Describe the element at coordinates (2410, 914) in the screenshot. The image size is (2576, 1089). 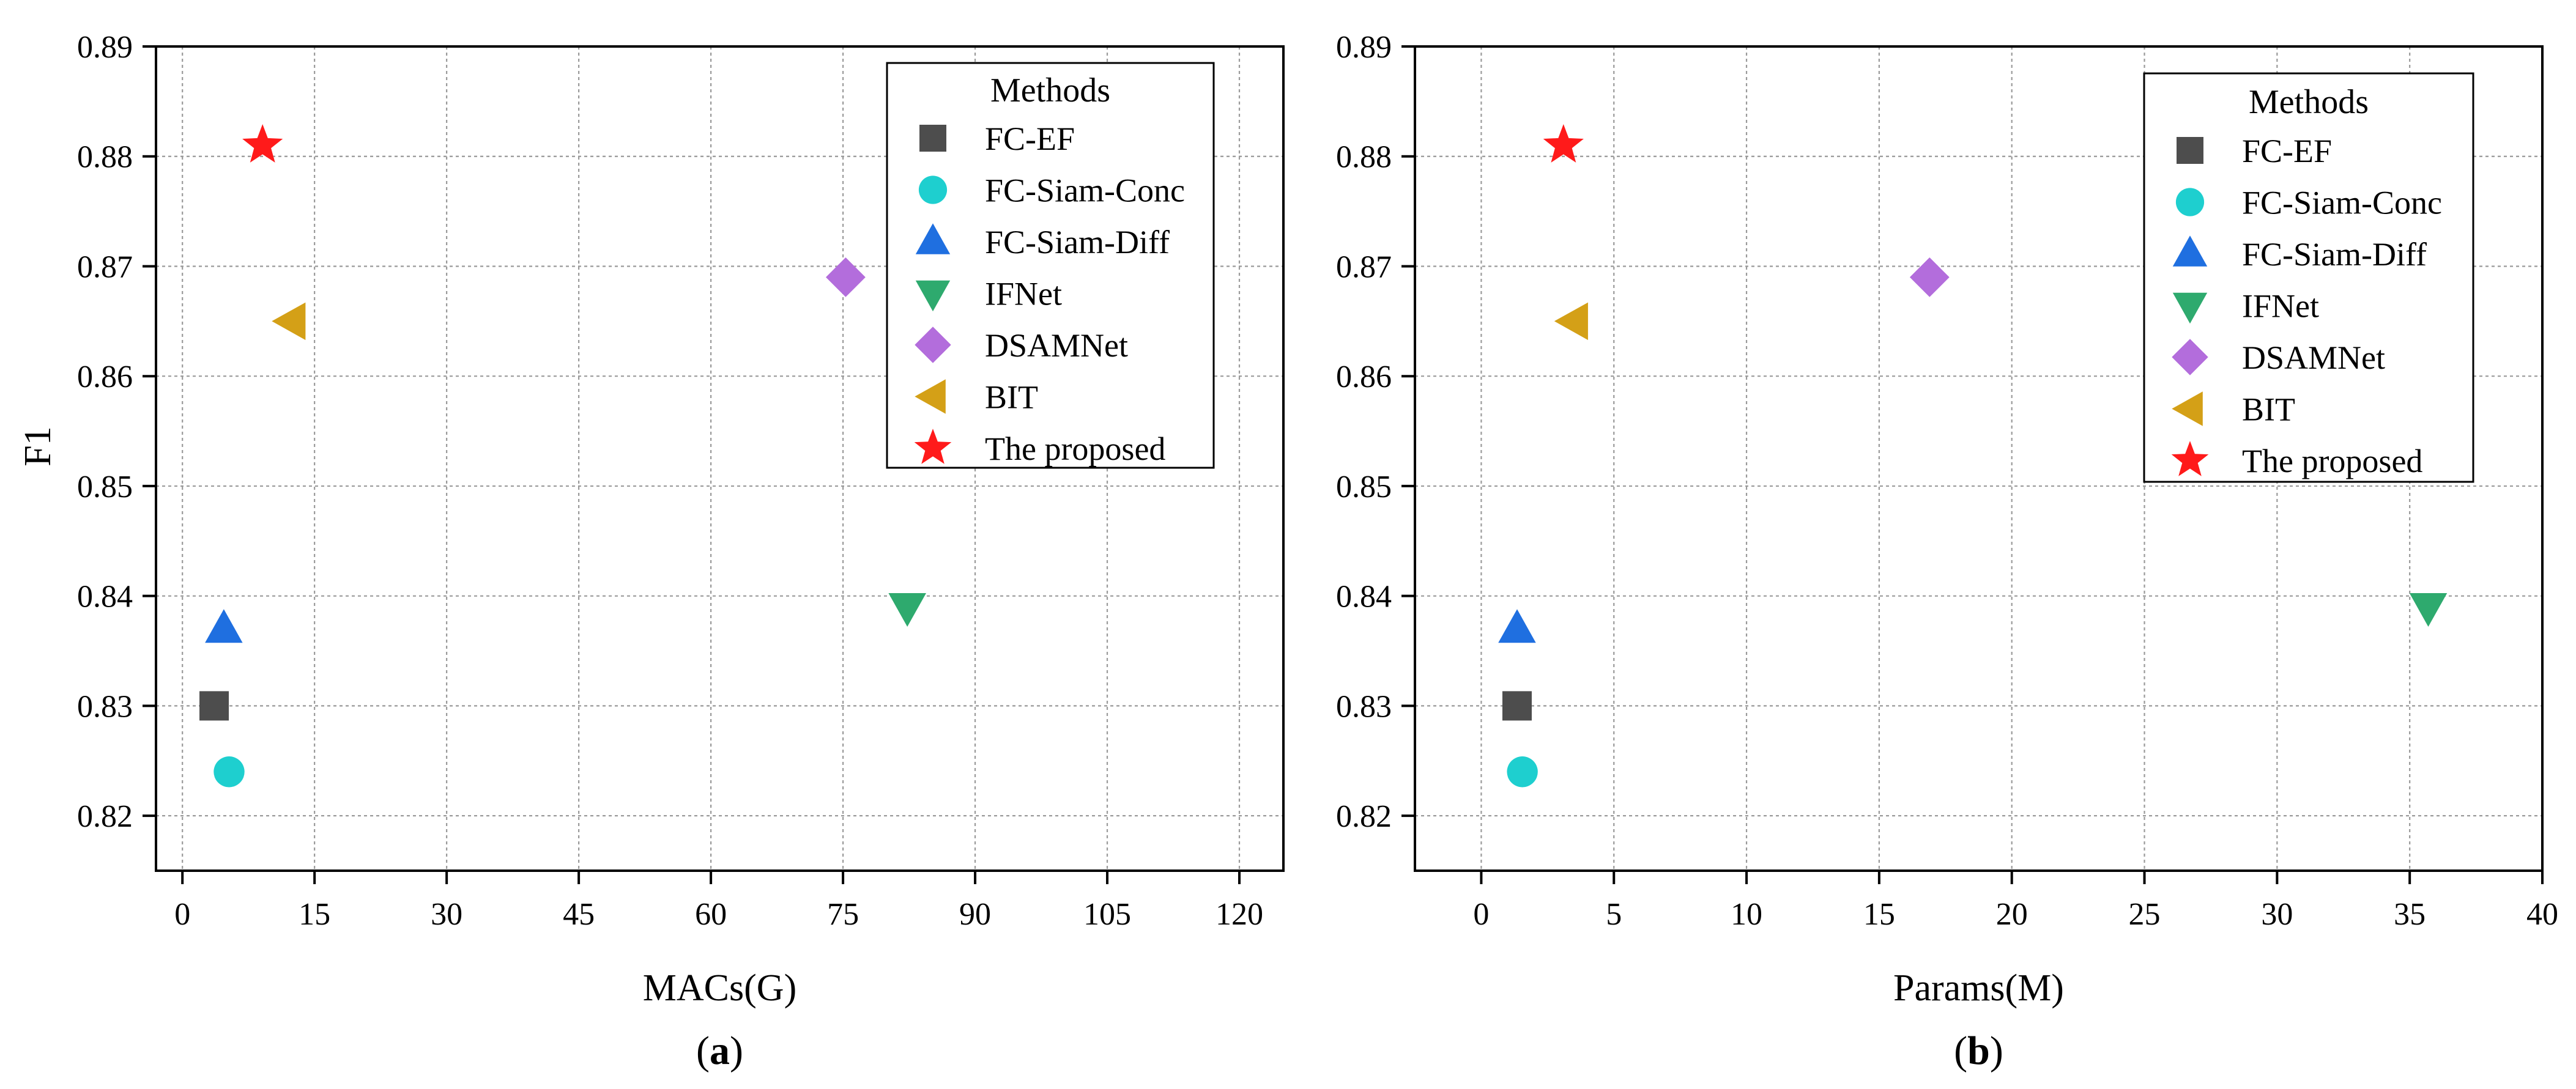
I see `x-tick-label: 35` at that location.